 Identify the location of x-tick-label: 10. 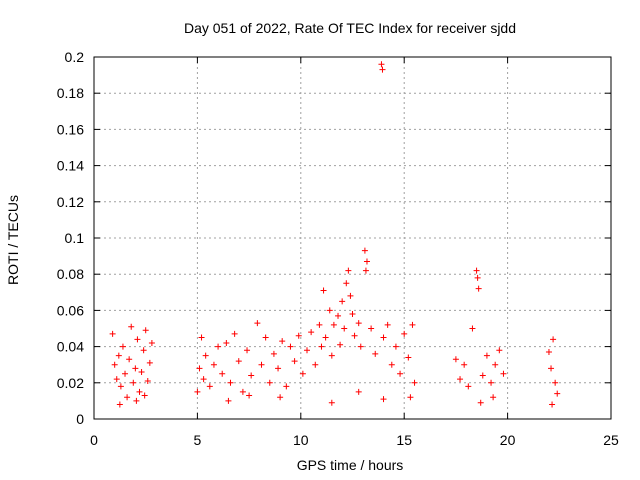
(301, 440).